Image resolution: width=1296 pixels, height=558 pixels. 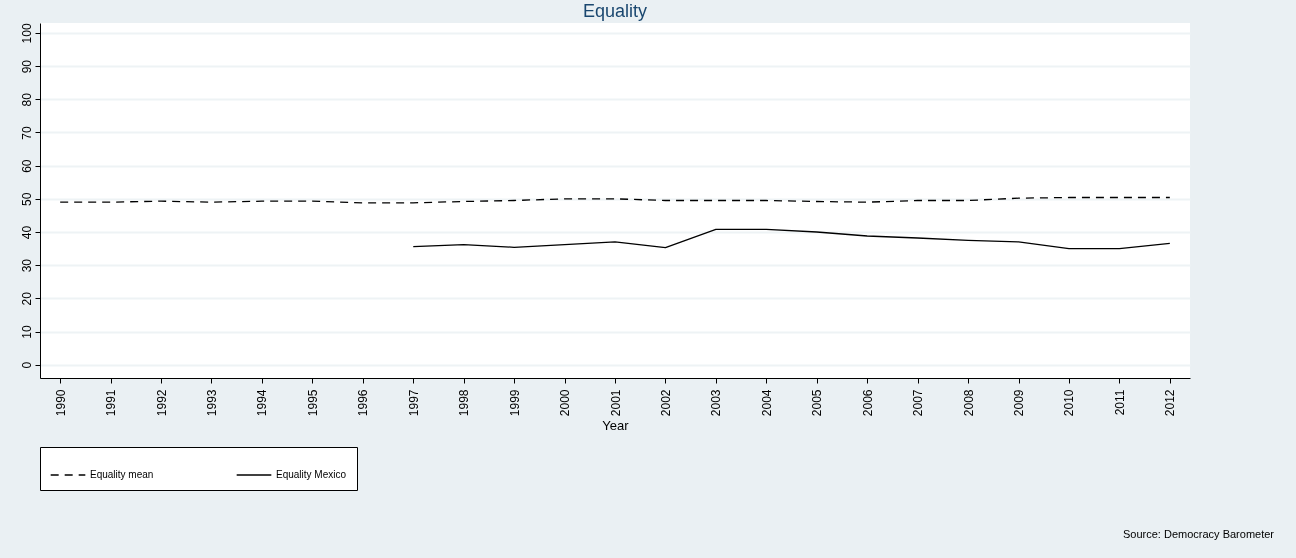 What do you see at coordinates (791, 239) in the screenshot?
I see `line-series` at bounding box center [791, 239].